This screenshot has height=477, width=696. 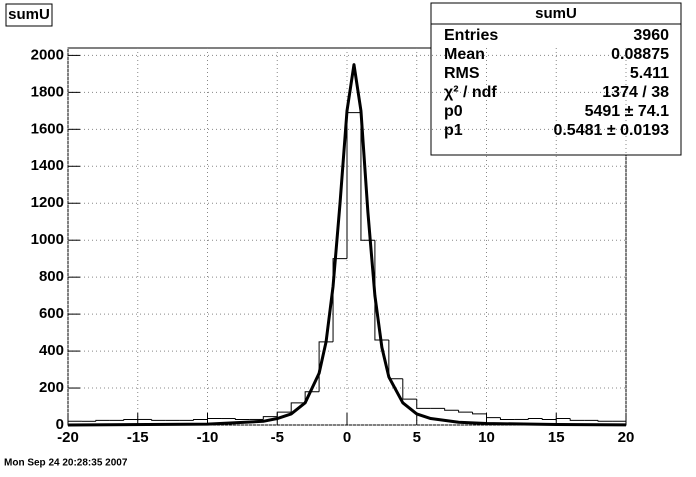 I want to click on y-tick-label: 1400, so click(x=47, y=165).